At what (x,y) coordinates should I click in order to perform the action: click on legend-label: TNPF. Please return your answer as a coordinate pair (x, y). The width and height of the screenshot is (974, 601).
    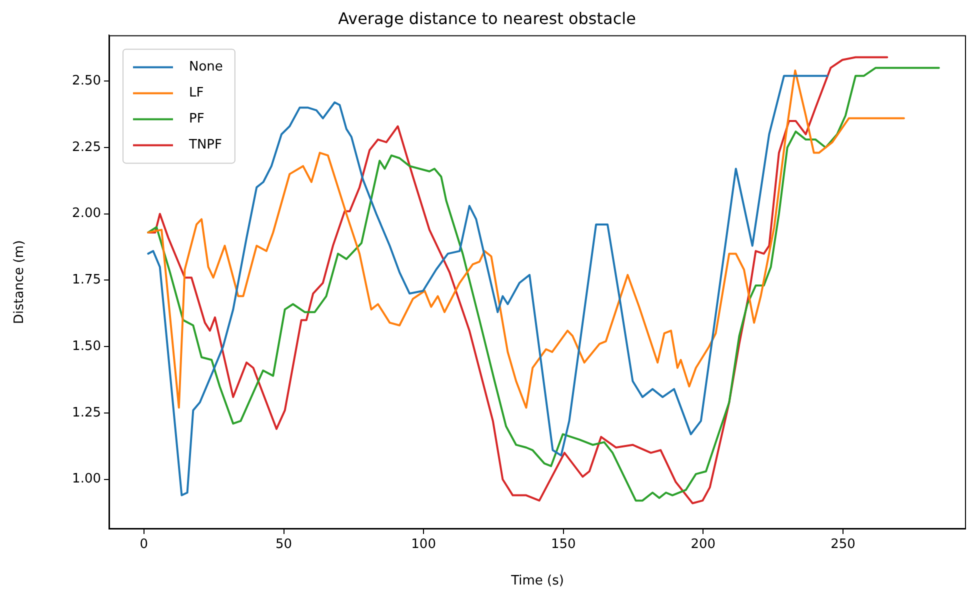
    Looking at the image, I should click on (205, 145).